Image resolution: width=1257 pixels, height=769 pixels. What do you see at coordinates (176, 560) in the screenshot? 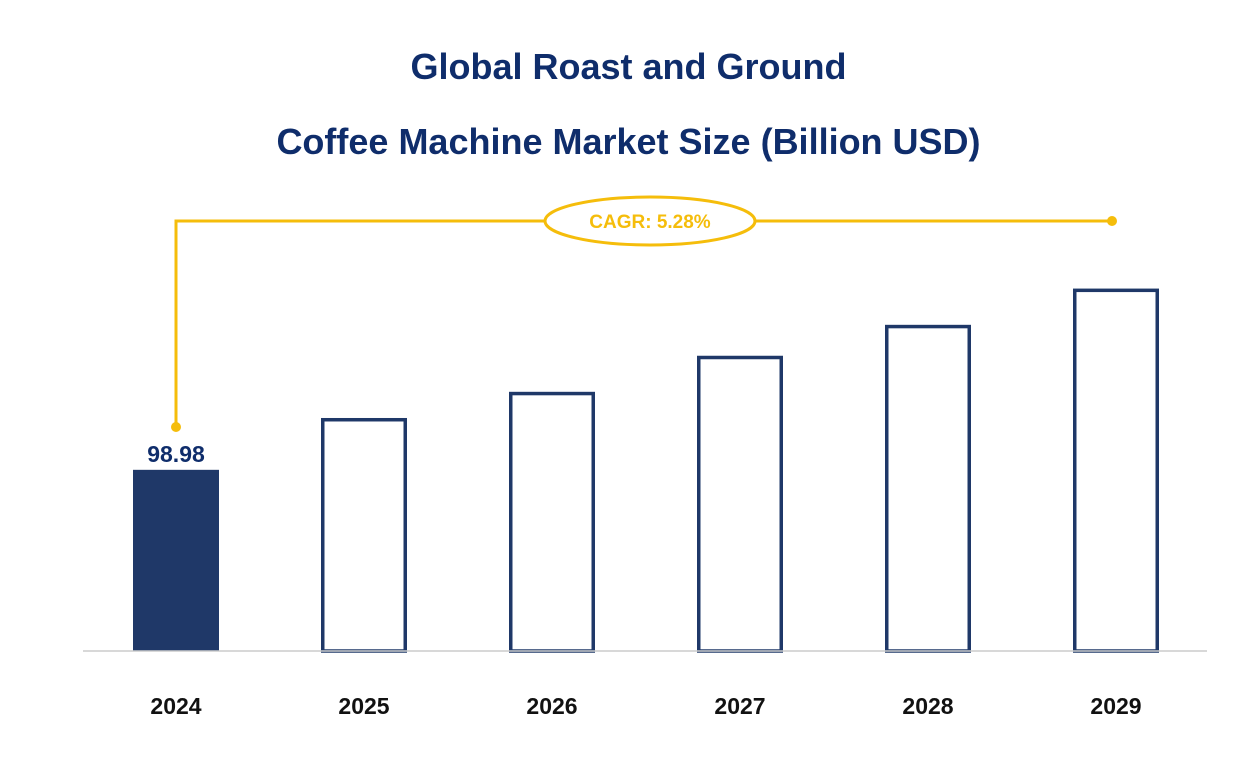
I see `bar-2024` at bounding box center [176, 560].